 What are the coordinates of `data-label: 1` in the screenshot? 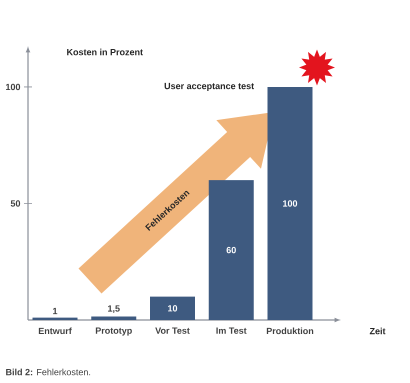 It's located at (55, 311).